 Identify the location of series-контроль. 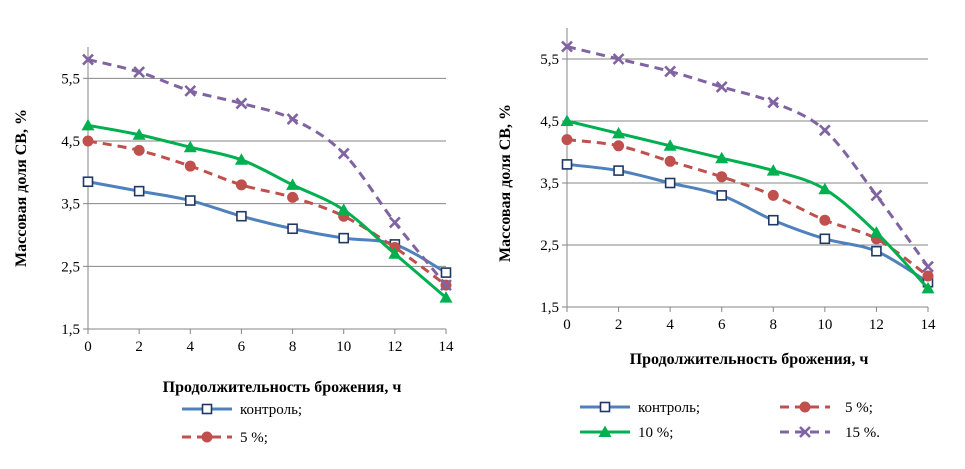
(747, 223).